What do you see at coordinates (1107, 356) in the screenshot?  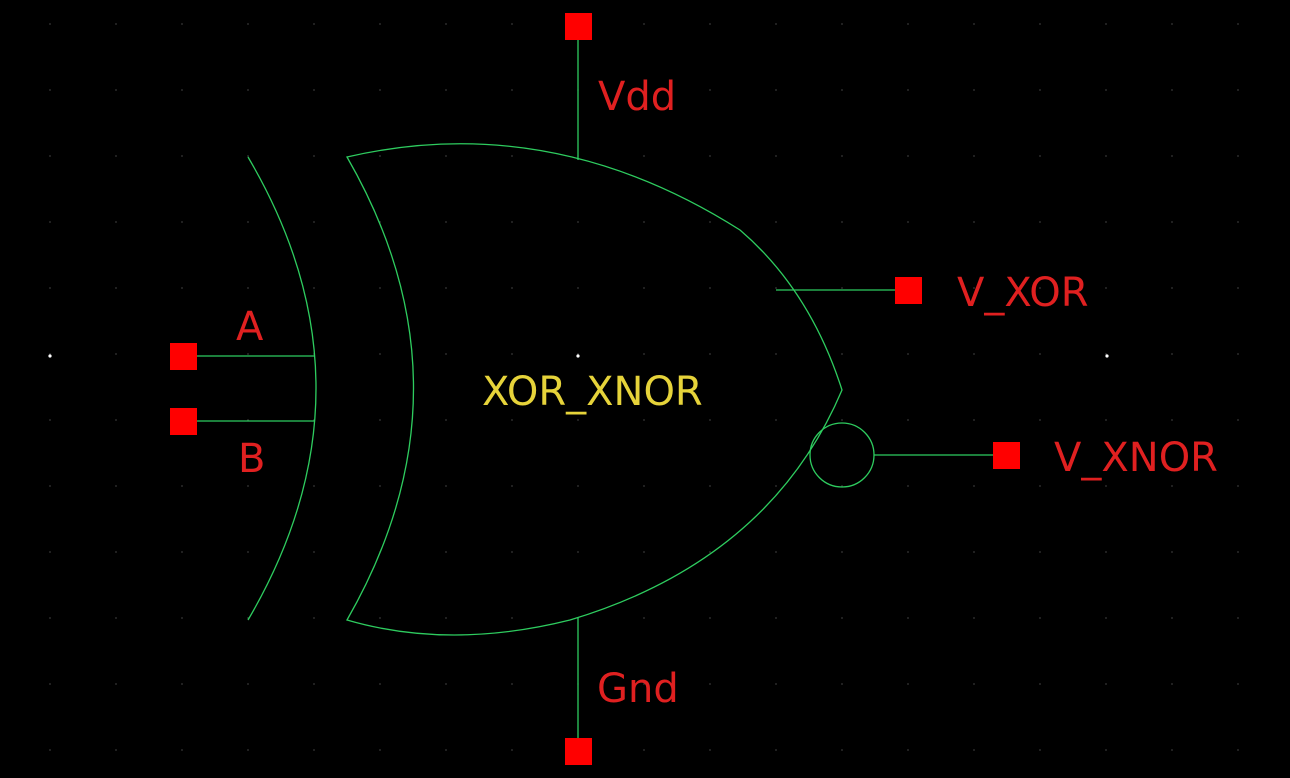 I see `right-bound-marker` at bounding box center [1107, 356].